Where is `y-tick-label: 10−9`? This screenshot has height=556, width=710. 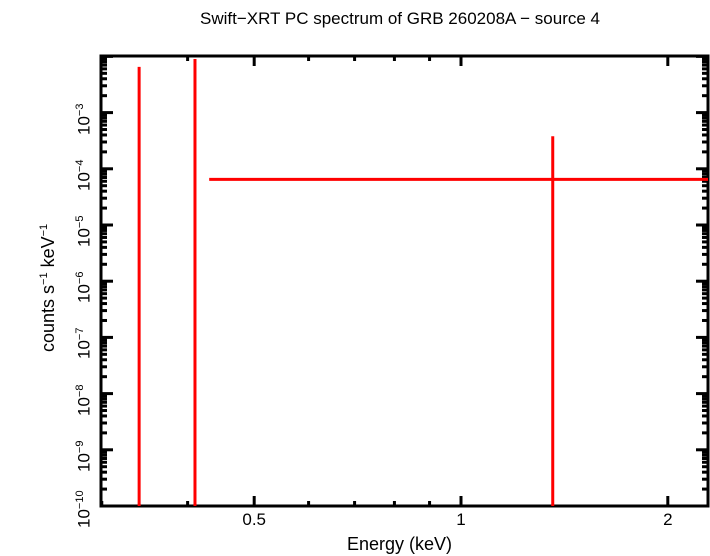 y-tick-label: 10−9 is located at coordinates (84, 456).